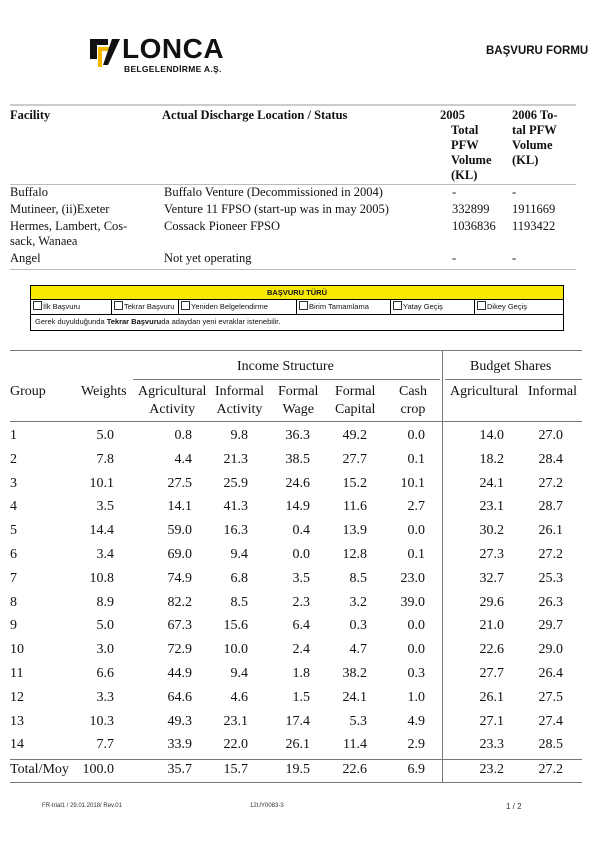  What do you see at coordinates (239, 697) in the screenshot?
I see `income-cell-row12-3: 4.6` at bounding box center [239, 697].